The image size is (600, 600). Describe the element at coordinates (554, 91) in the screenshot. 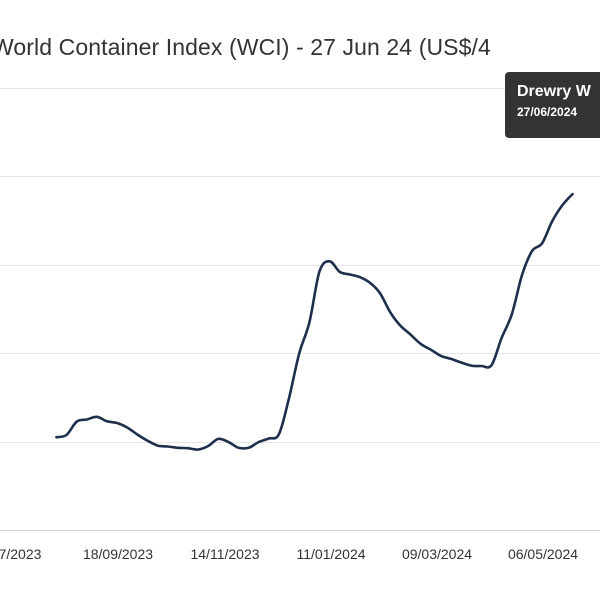

I see `tooltip-series-name: Drewry W` at that location.